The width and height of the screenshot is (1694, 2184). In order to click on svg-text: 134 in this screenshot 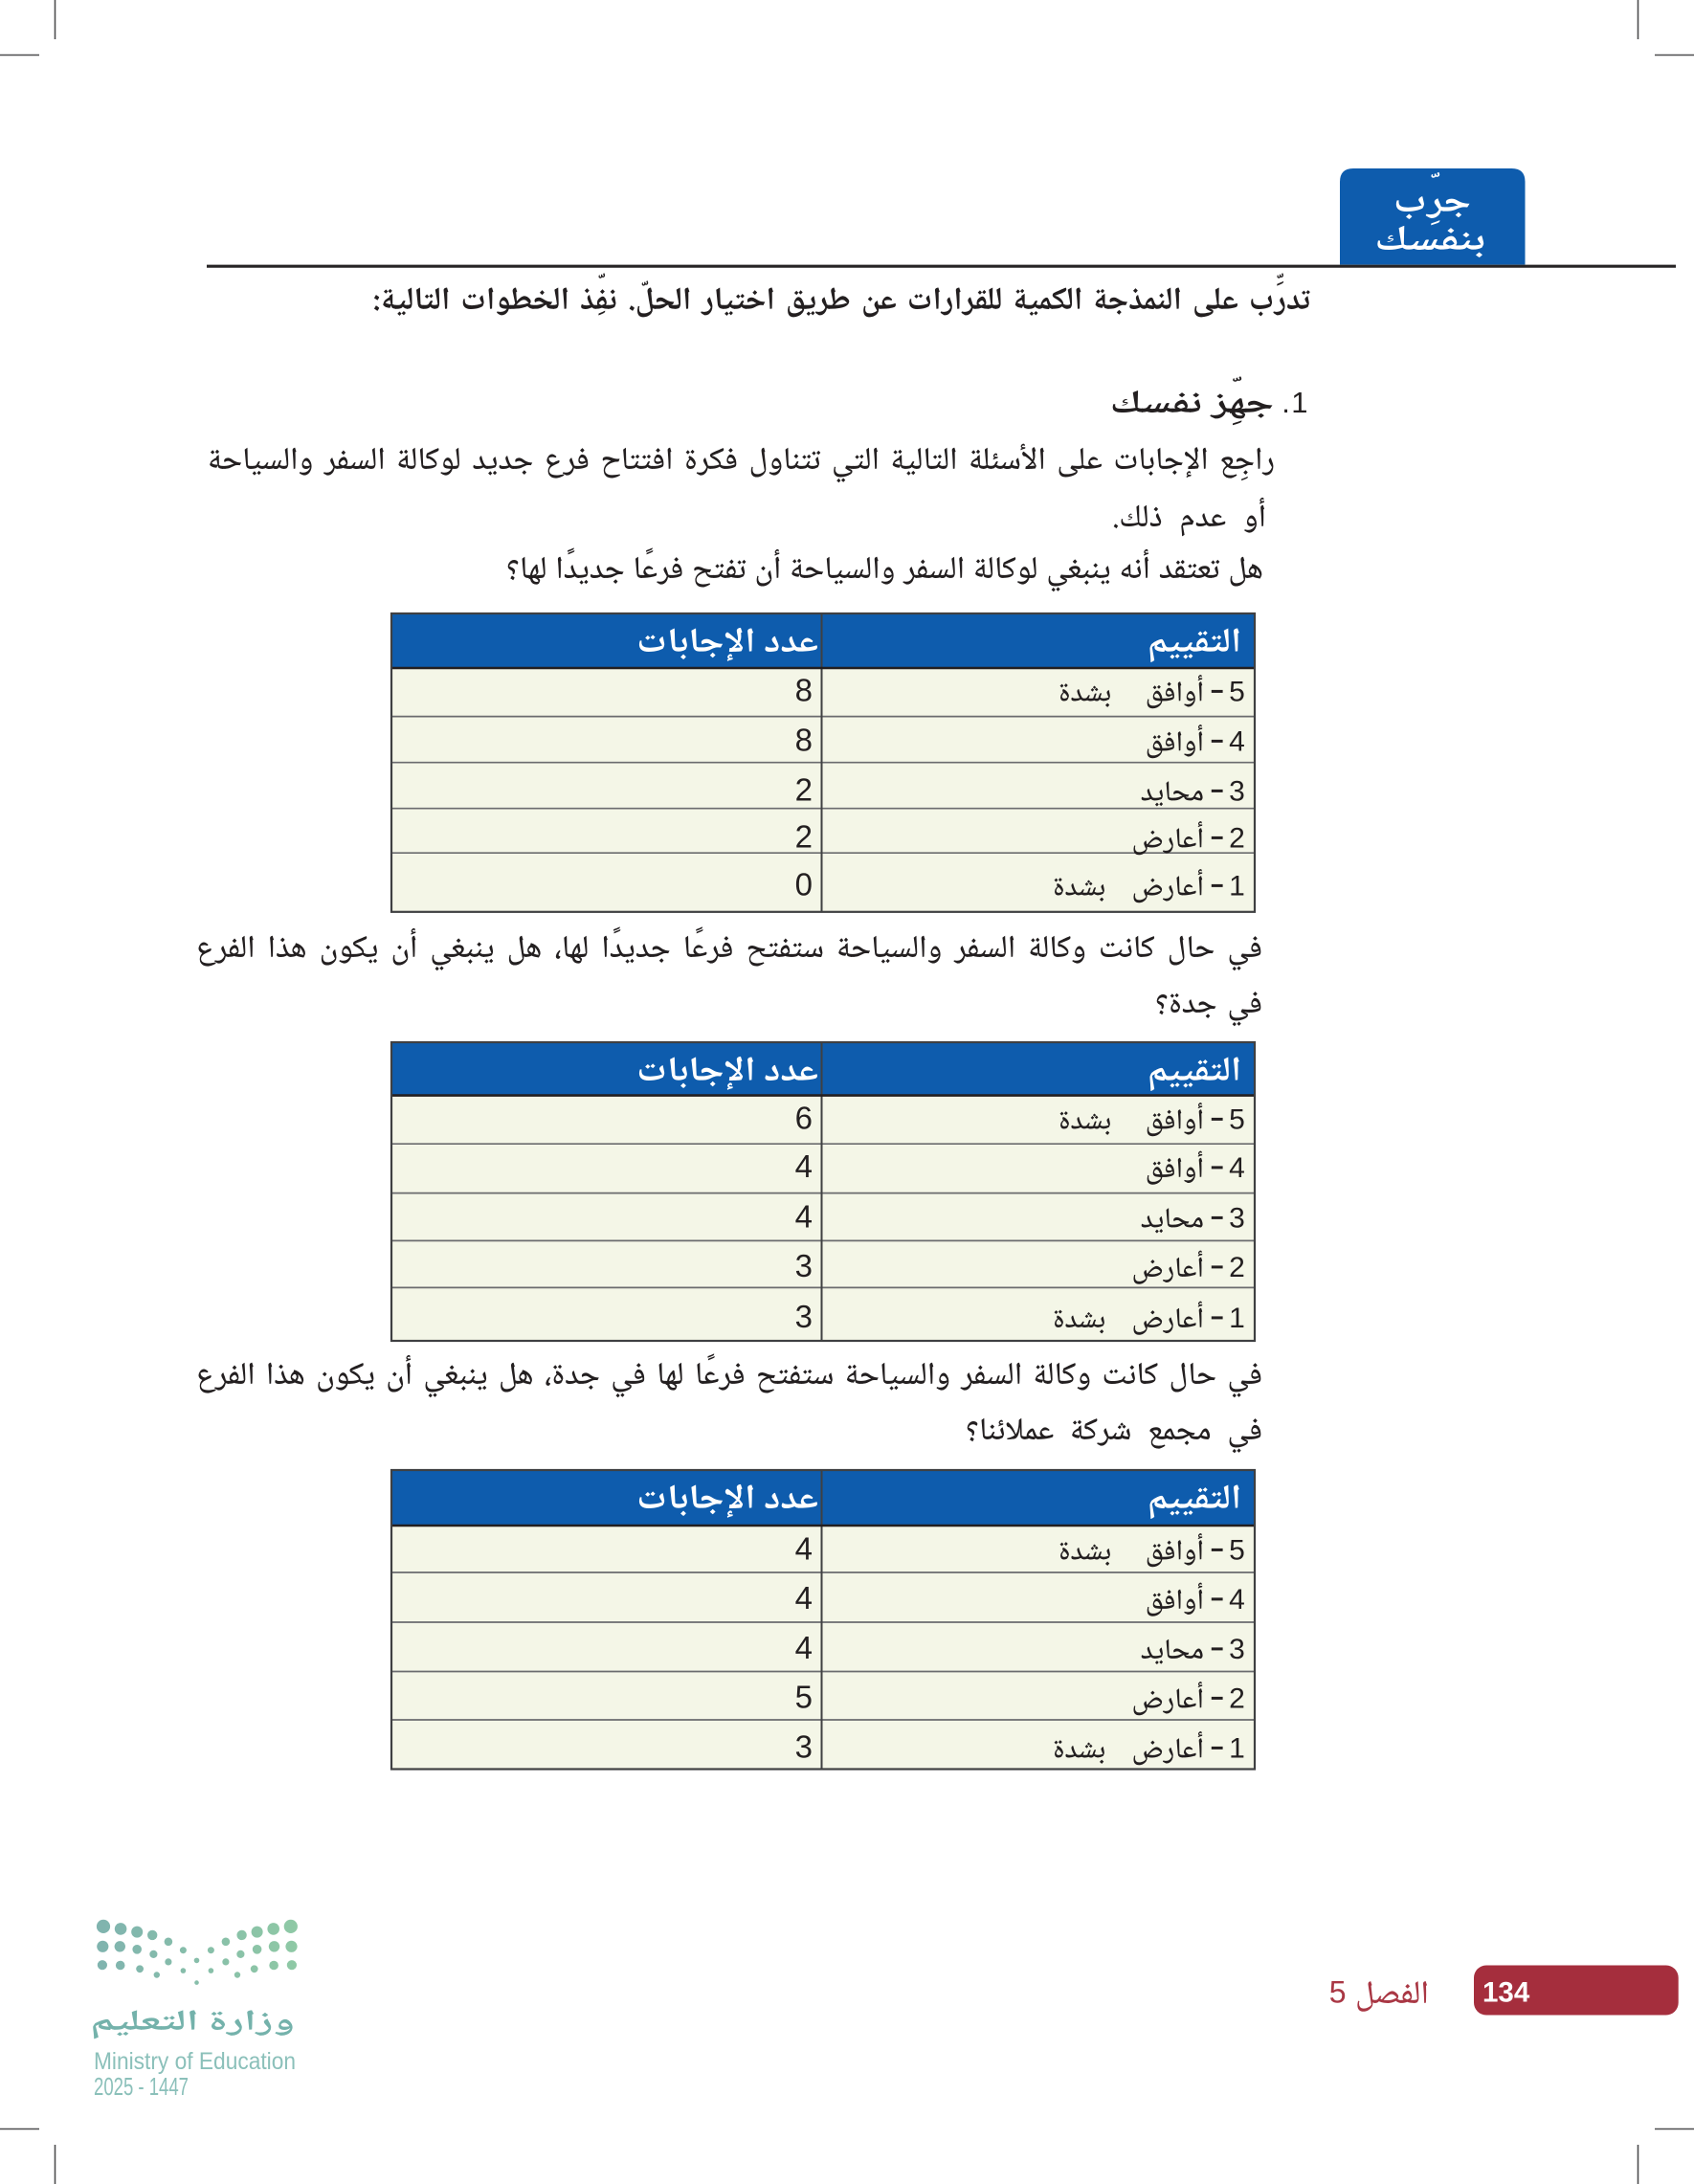, I will do `click(1506, 1992)`.